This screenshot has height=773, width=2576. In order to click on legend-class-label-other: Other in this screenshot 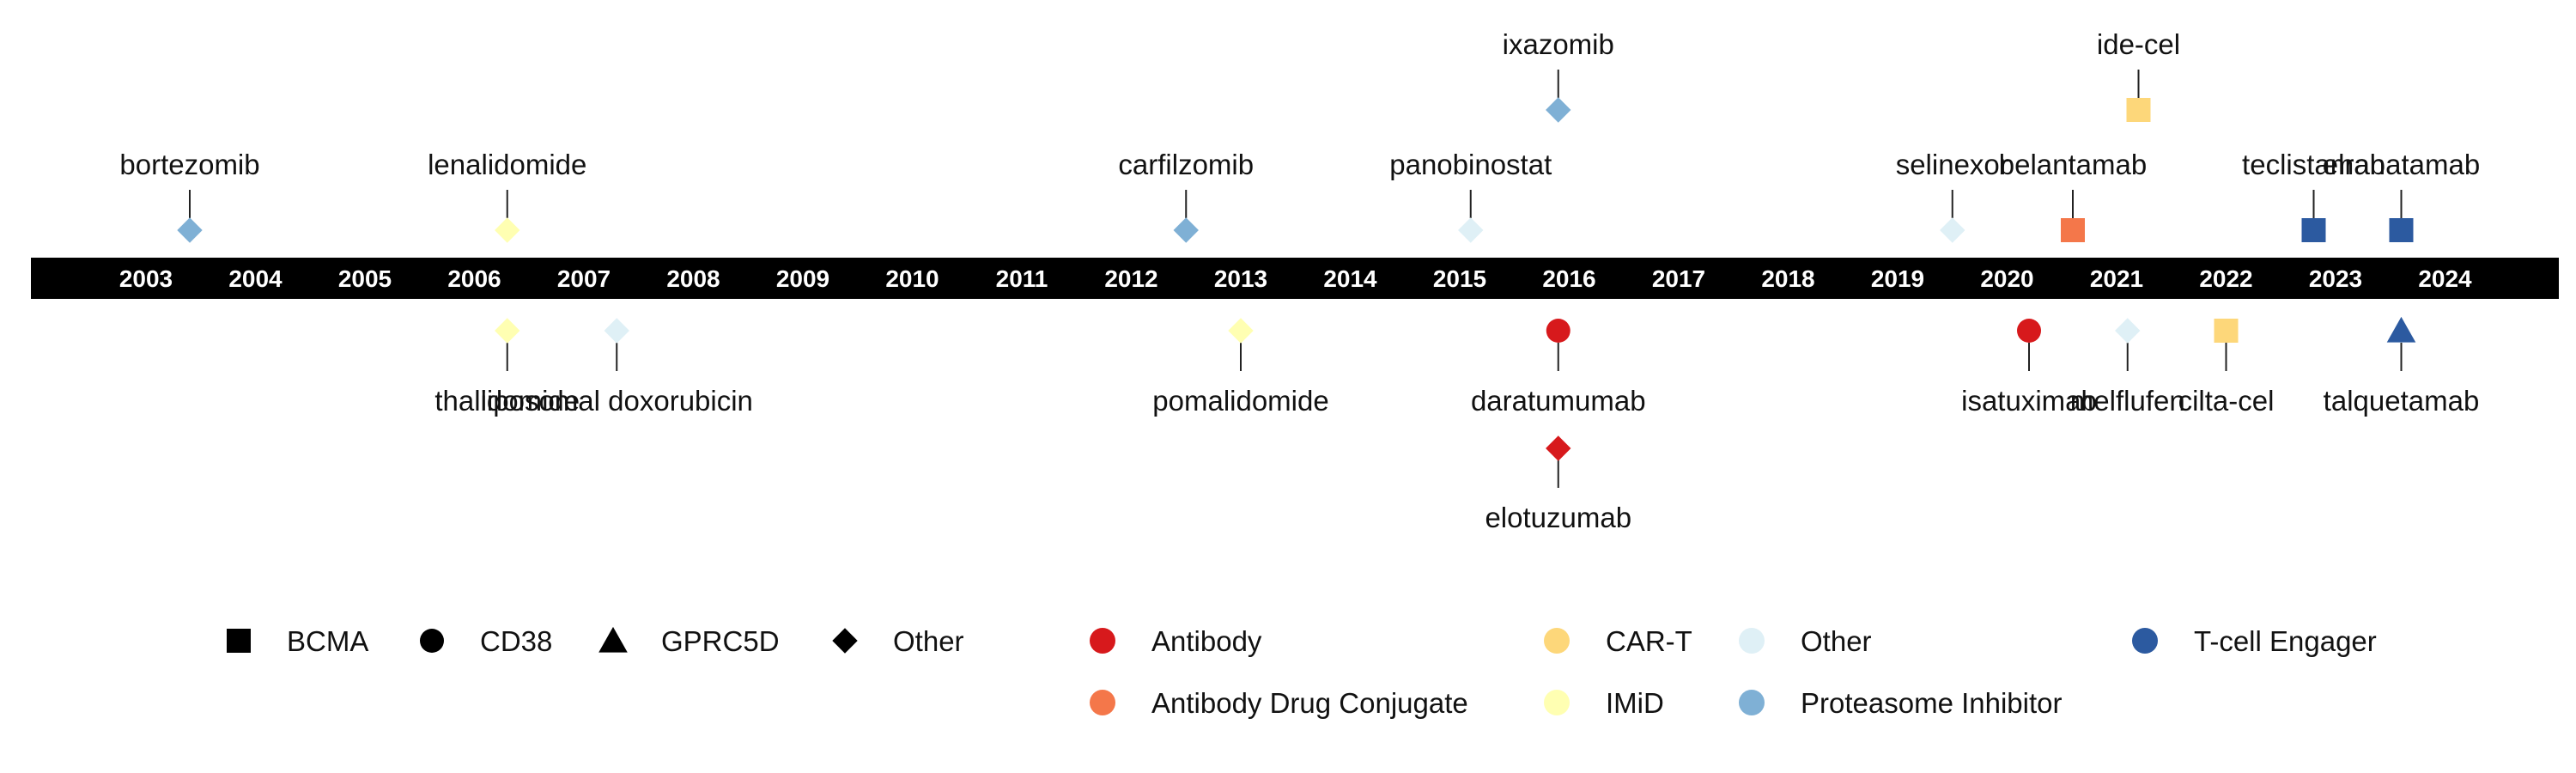, I will do `click(1836, 641)`.